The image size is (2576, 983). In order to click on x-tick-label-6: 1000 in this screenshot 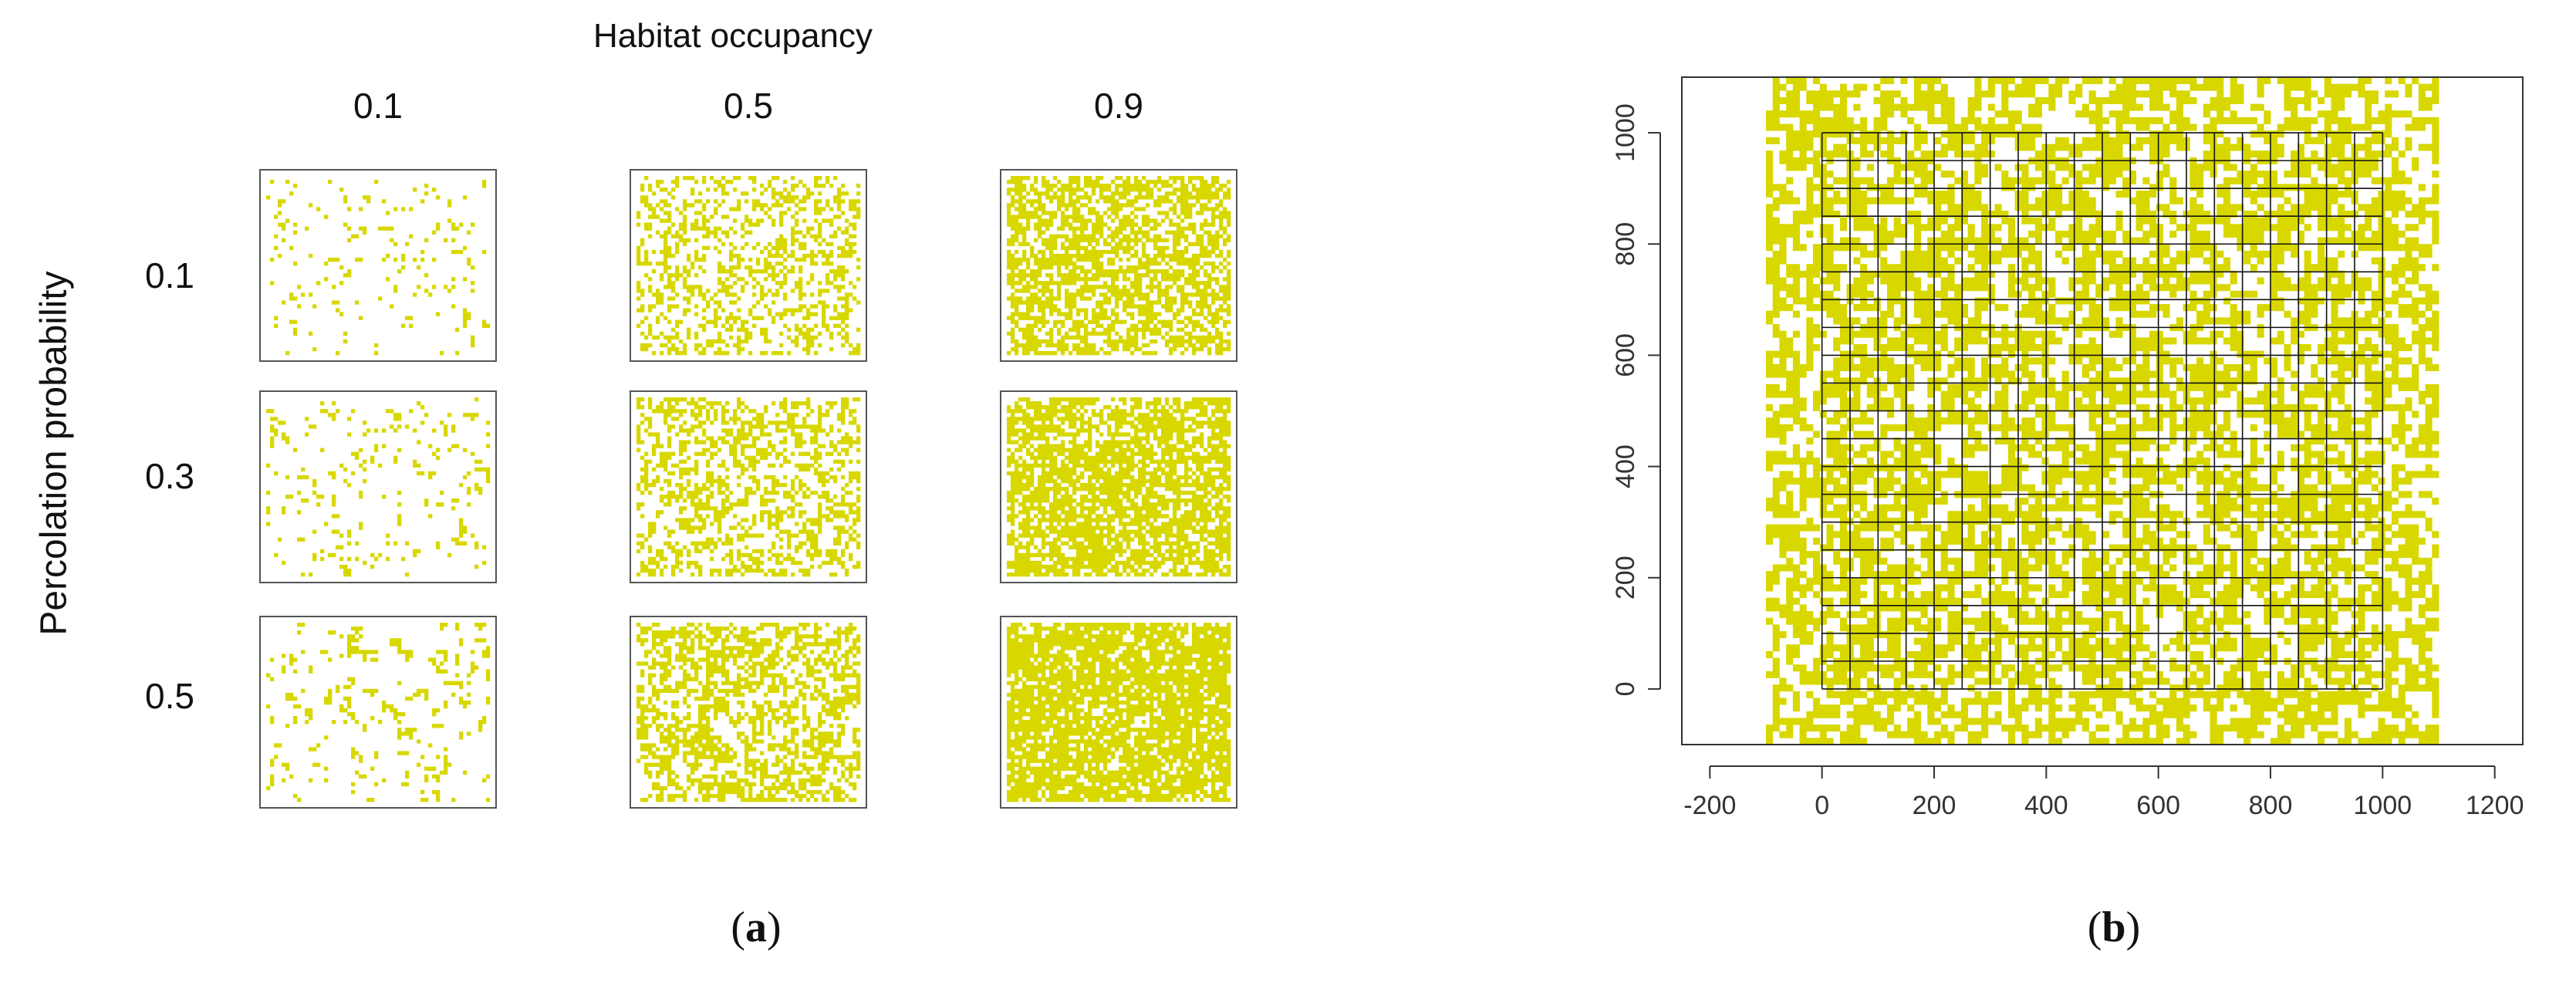, I will do `click(2383, 806)`.